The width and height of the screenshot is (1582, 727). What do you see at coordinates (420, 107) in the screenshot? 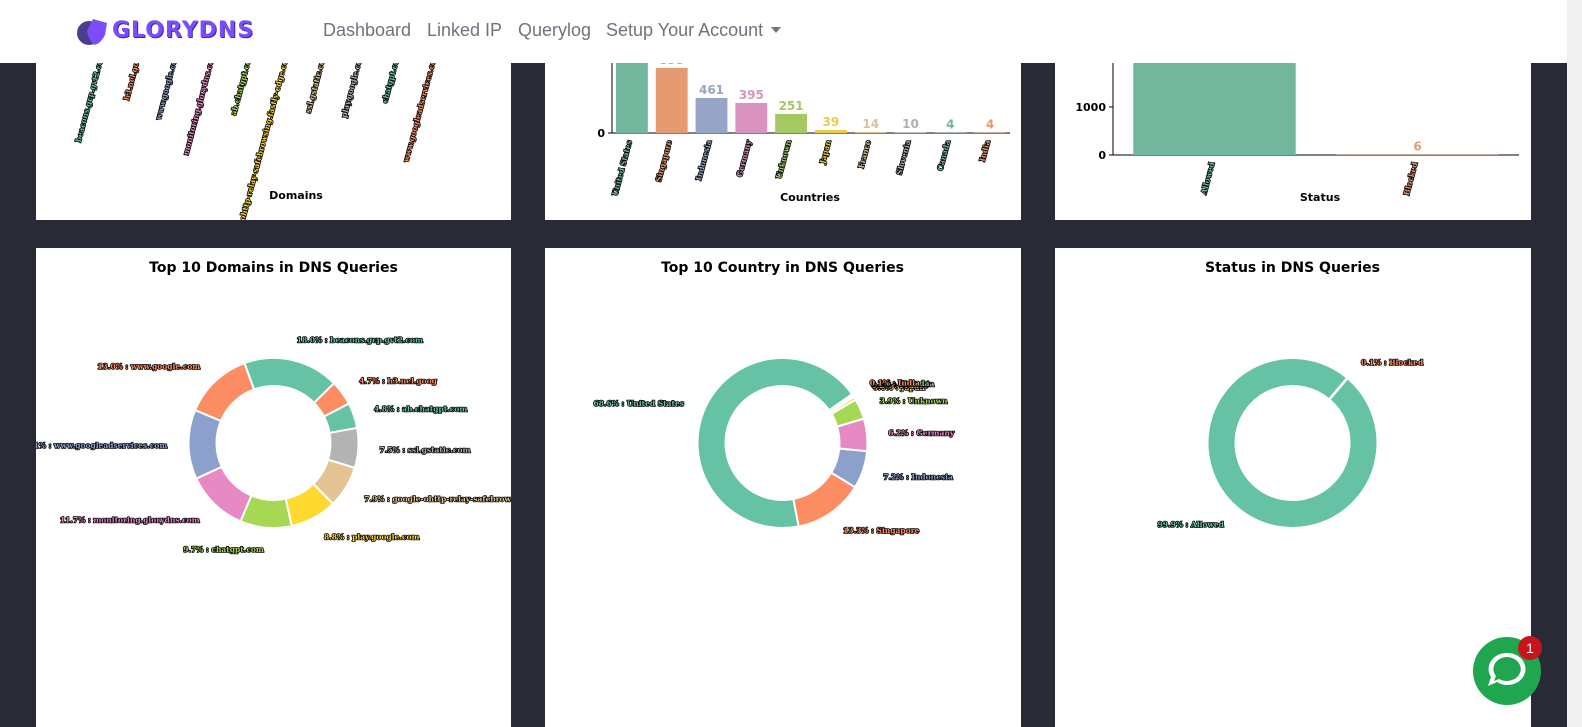
I see `x-tick-label: www.googleadservices.com` at bounding box center [420, 107].